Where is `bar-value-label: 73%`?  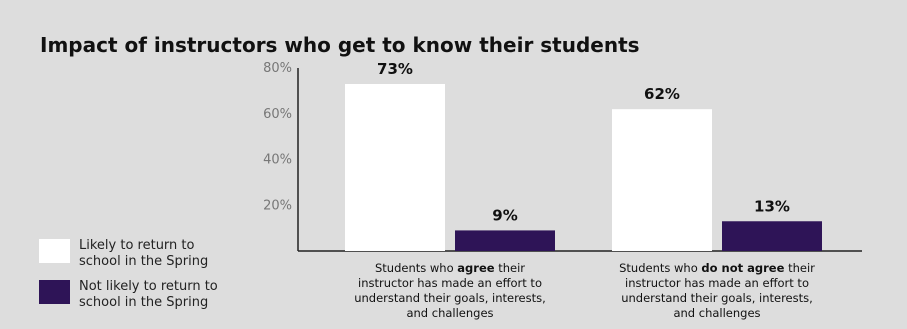 bar-value-label: 73% is located at coordinates (395, 69).